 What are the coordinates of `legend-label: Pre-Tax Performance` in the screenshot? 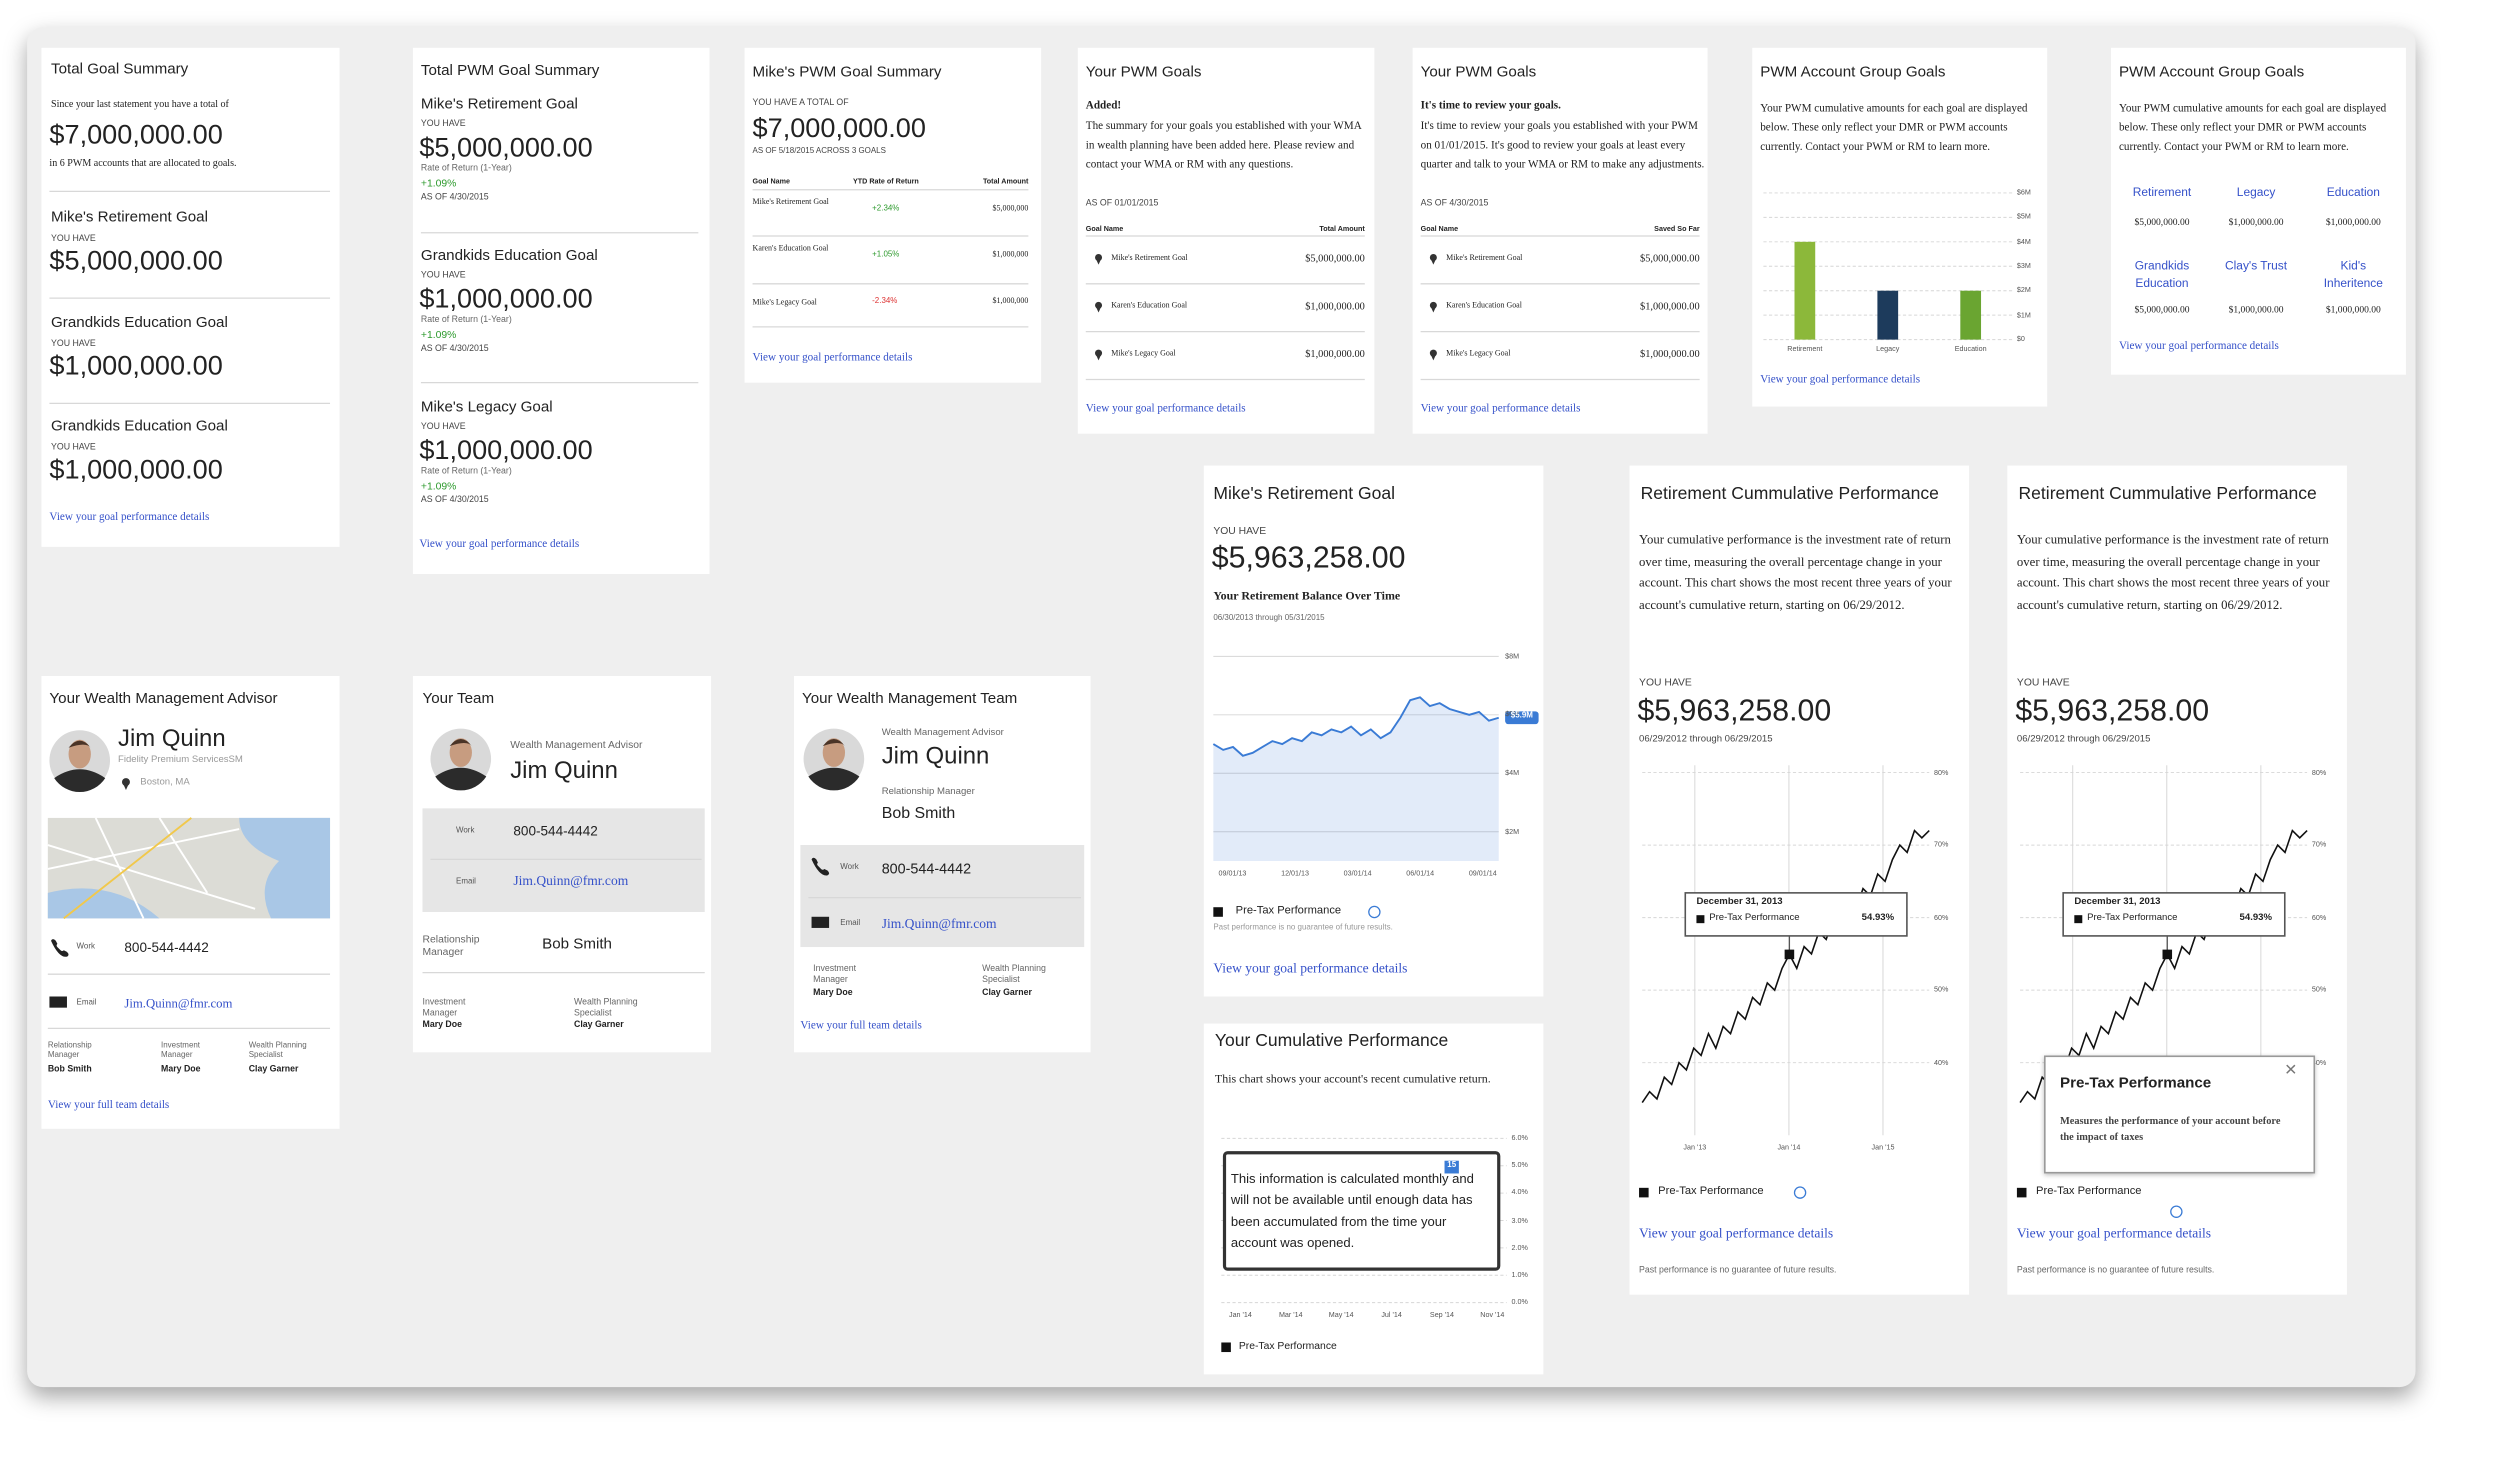 It's located at (1711, 1192).